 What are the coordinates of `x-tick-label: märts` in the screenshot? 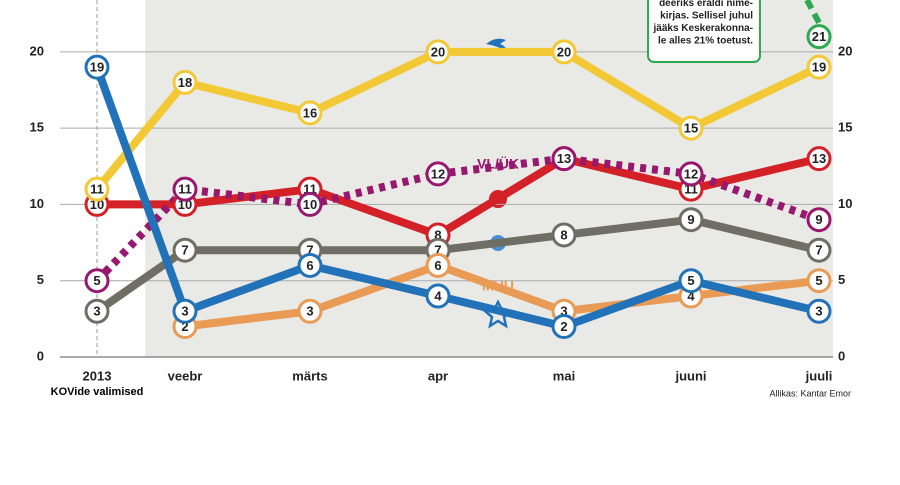 It's located at (309, 375).